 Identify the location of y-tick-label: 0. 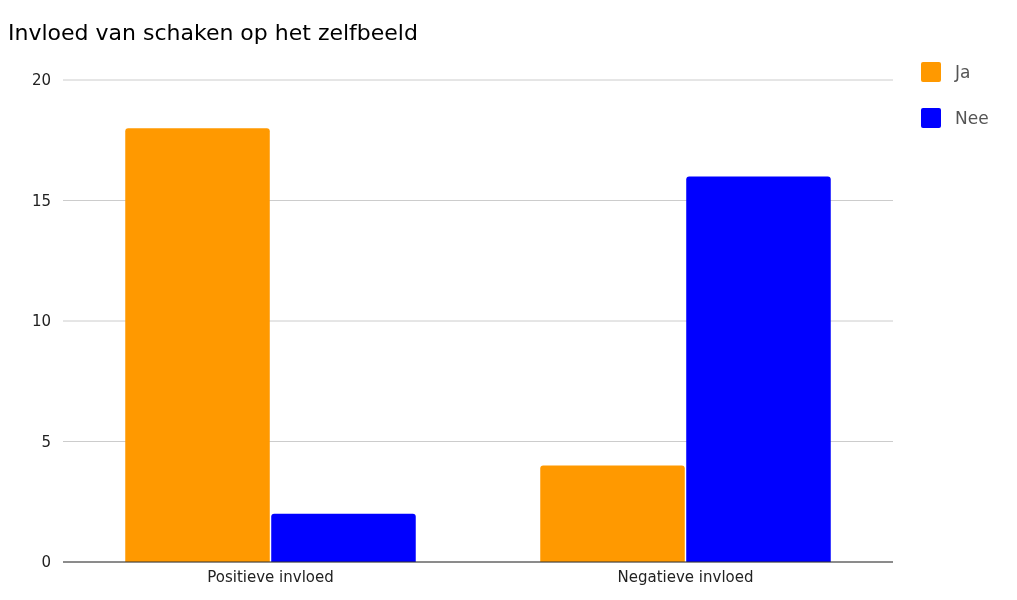
(46, 562).